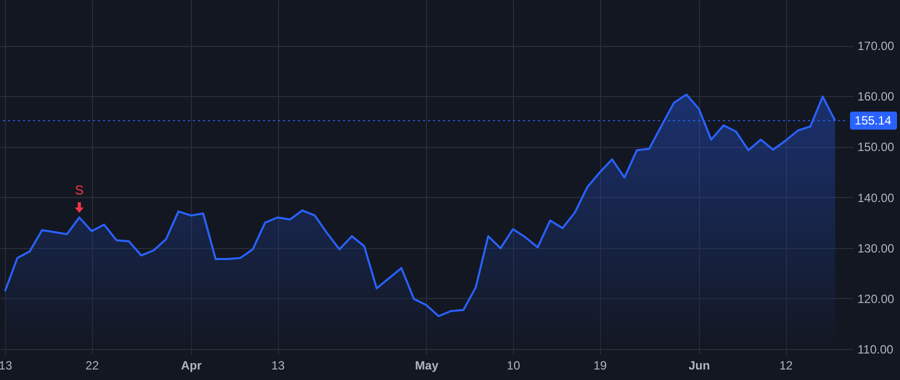 The image size is (900, 380). Describe the element at coordinates (601, 365) in the screenshot. I see `x-tick-label: 19` at that location.